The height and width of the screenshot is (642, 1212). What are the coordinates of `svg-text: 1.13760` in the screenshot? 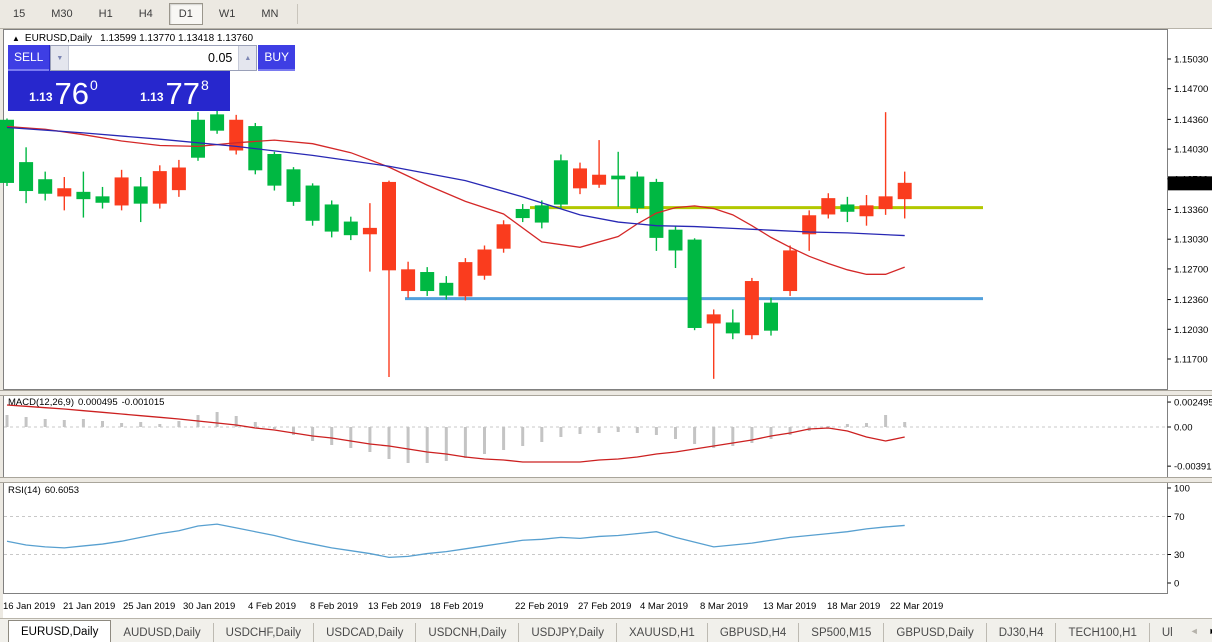 It's located at (1188, 184).